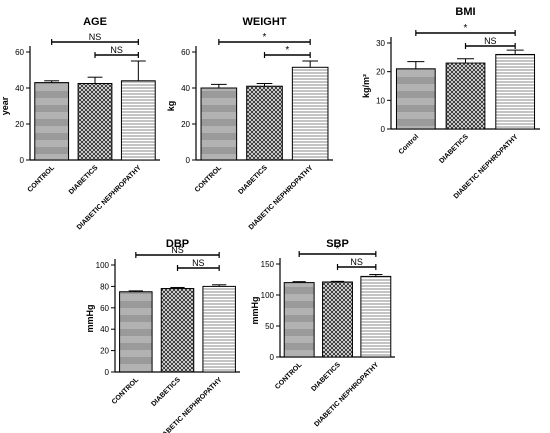 Image resolution: width=550 pixels, height=433 pixels. I want to click on y-axis-label: year, so click(5, 105).